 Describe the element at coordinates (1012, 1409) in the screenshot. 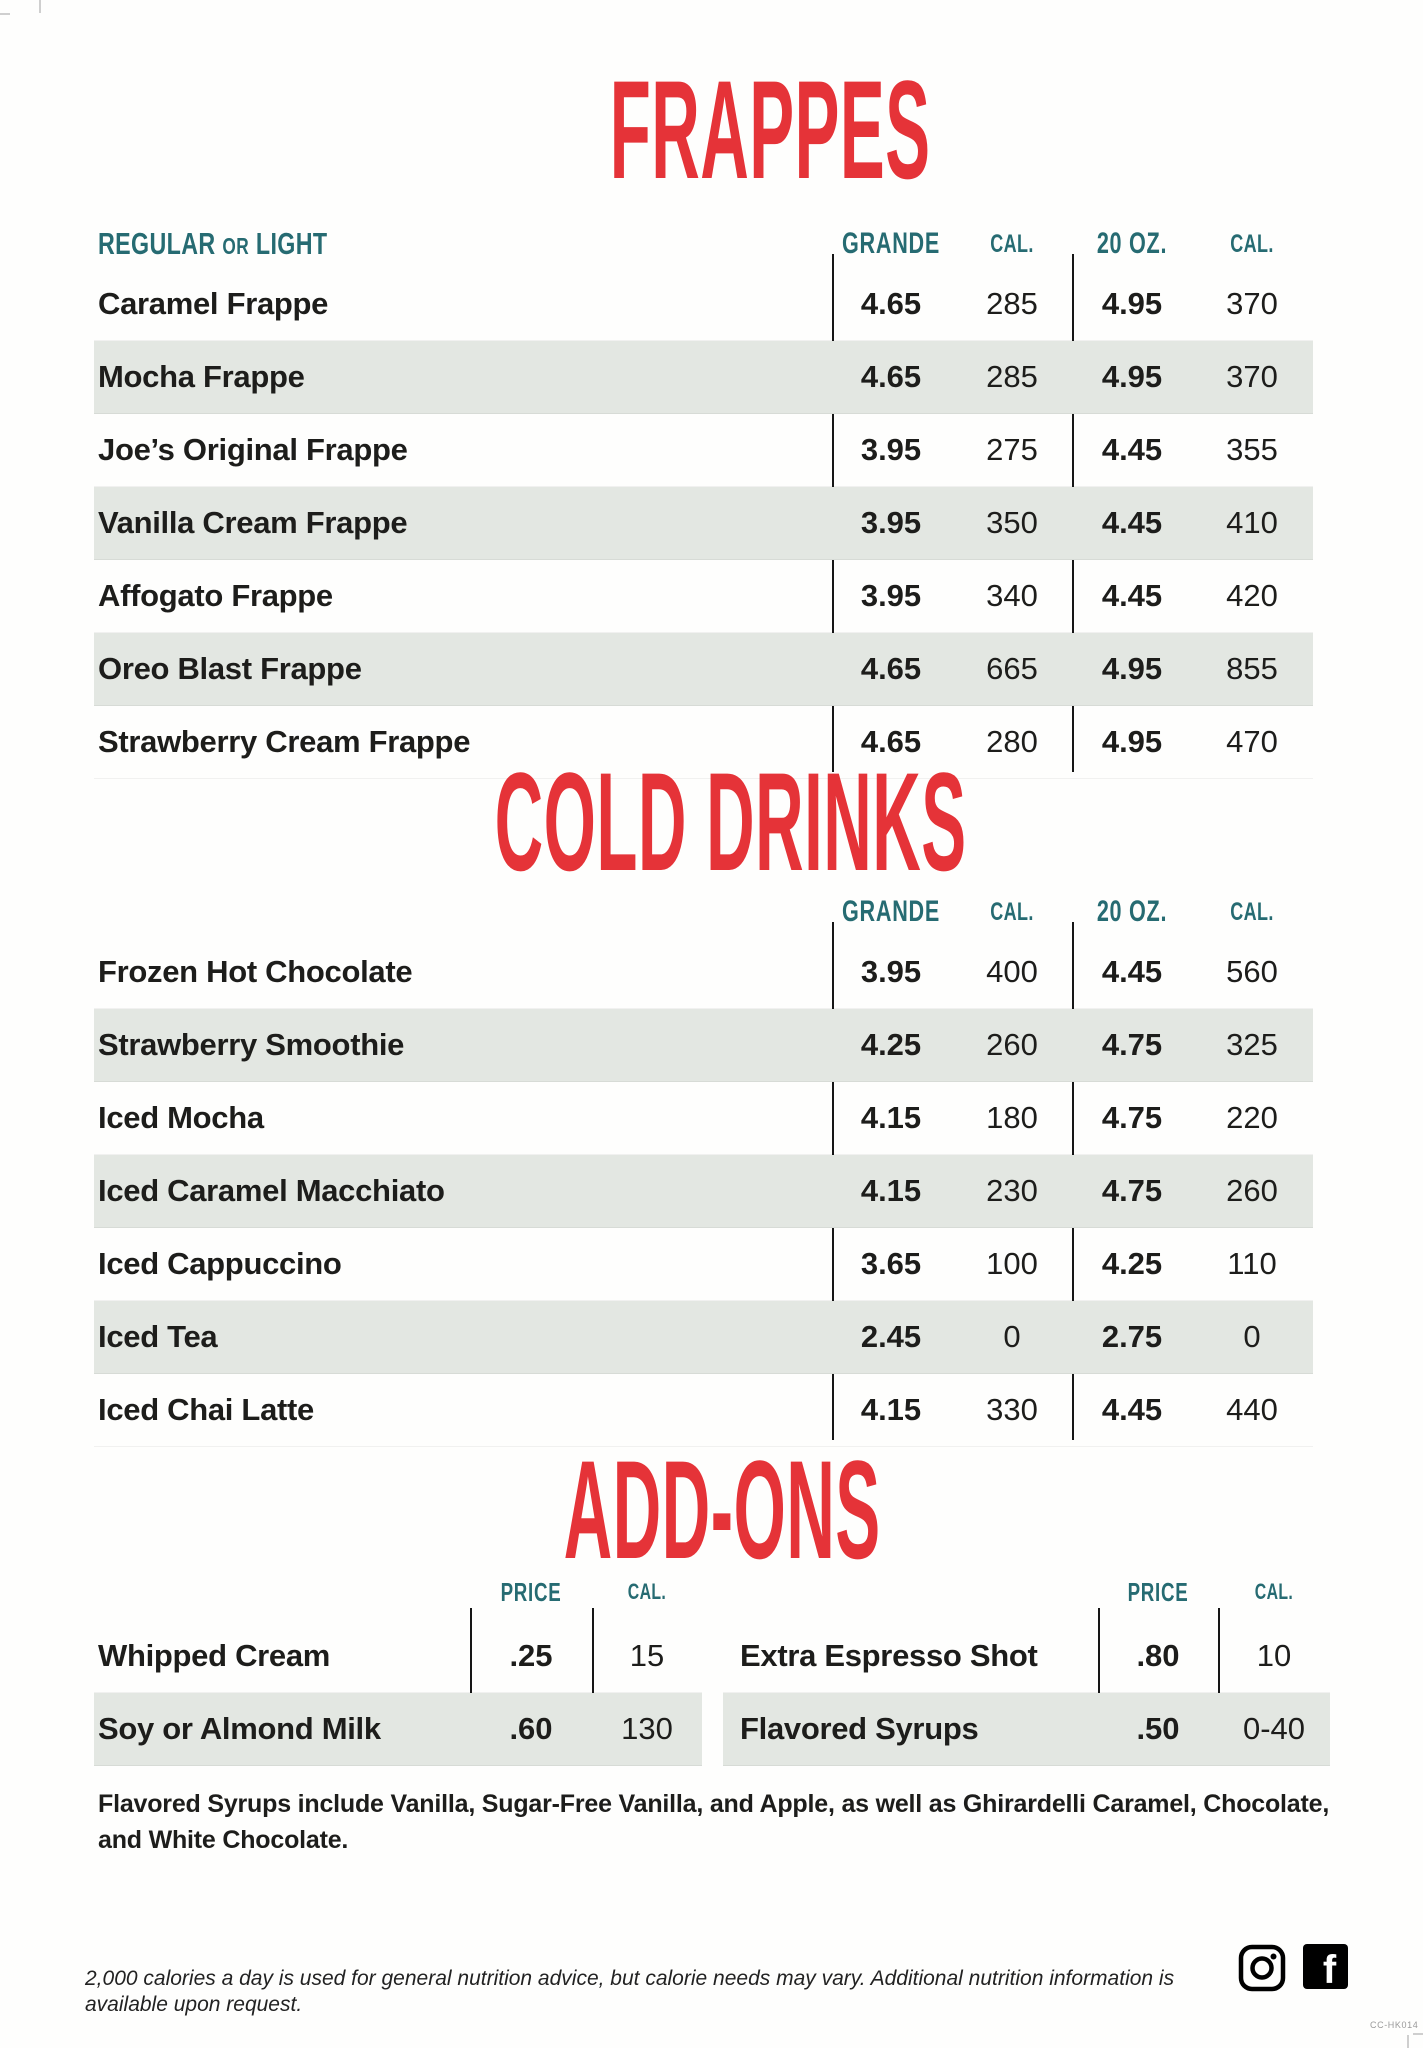

I see `grande-calories: 330` at that location.